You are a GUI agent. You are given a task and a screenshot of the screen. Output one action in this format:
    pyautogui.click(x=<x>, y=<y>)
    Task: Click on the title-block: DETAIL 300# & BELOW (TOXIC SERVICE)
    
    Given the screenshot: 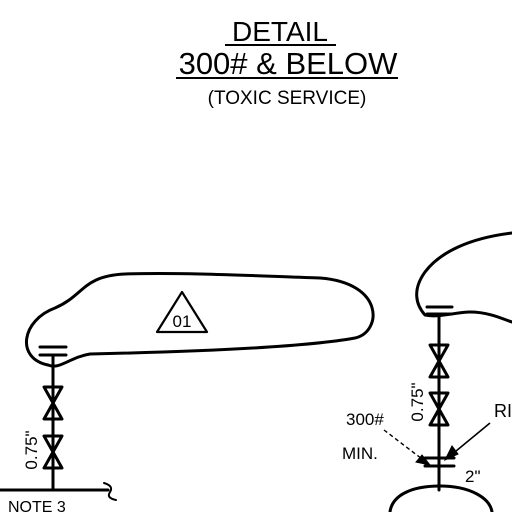 What is the action you would take?
    pyautogui.click(x=287, y=62)
    